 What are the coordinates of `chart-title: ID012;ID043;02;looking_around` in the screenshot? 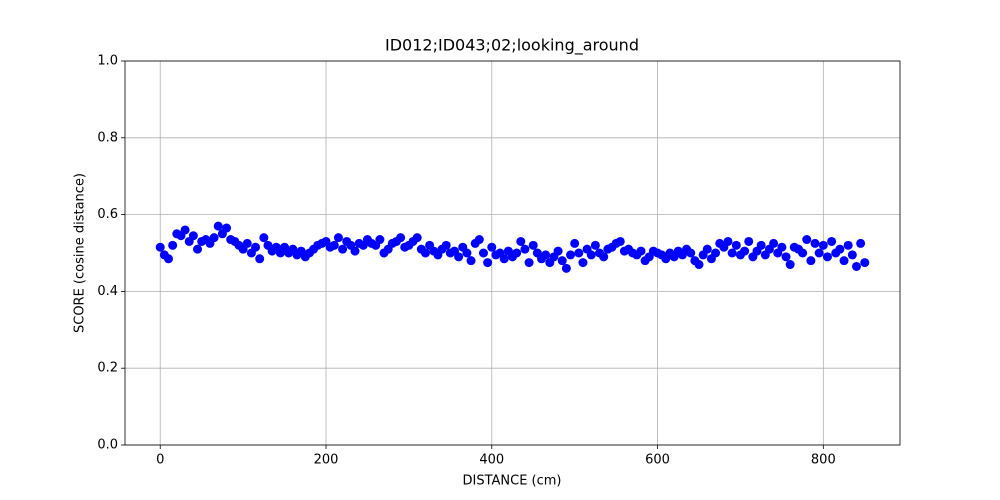 It's located at (512, 46).